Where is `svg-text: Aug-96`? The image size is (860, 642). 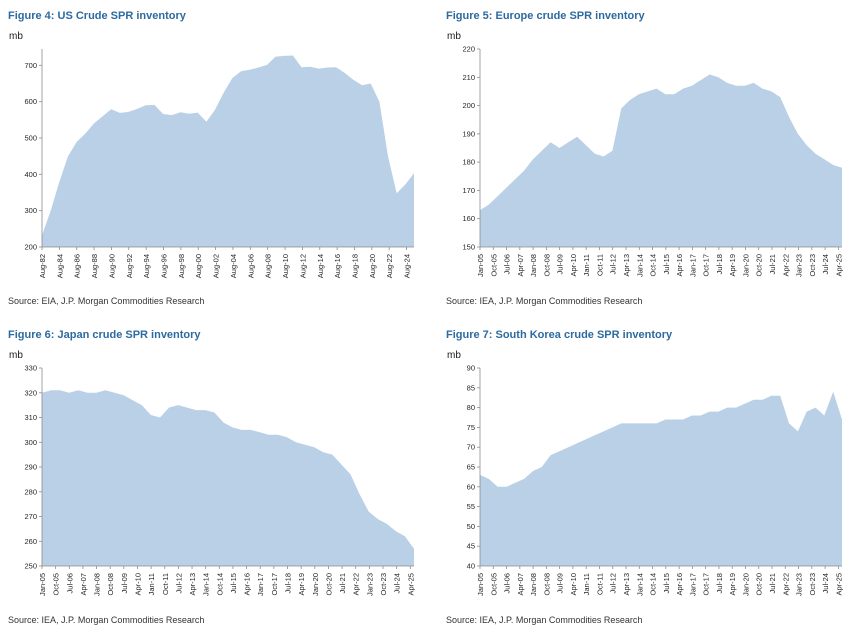 svg-text: Aug-96 is located at coordinates (164, 266).